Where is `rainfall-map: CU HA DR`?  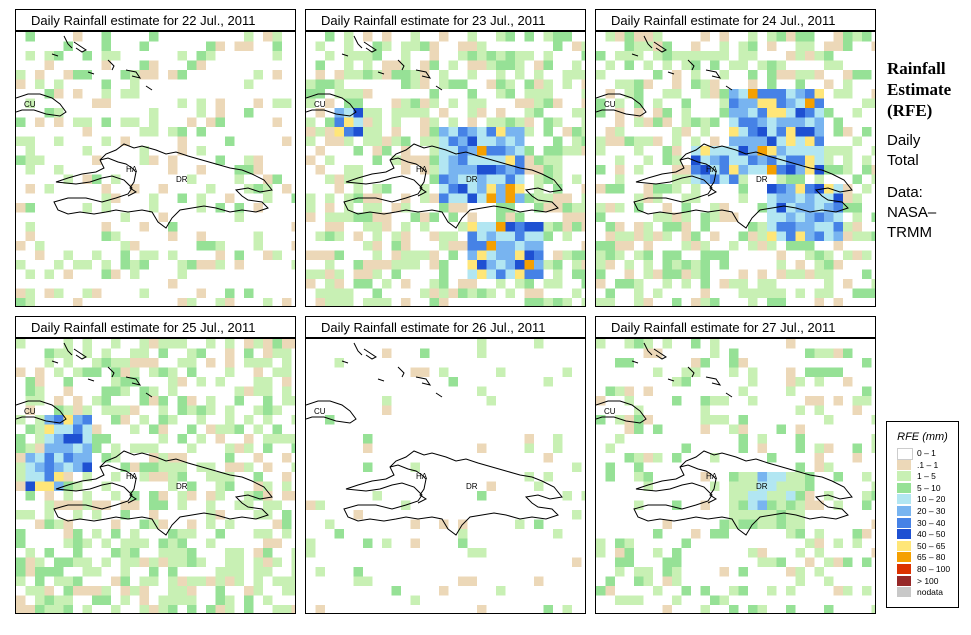
rainfall-map: CU HA DR is located at coordinates (735, 476).